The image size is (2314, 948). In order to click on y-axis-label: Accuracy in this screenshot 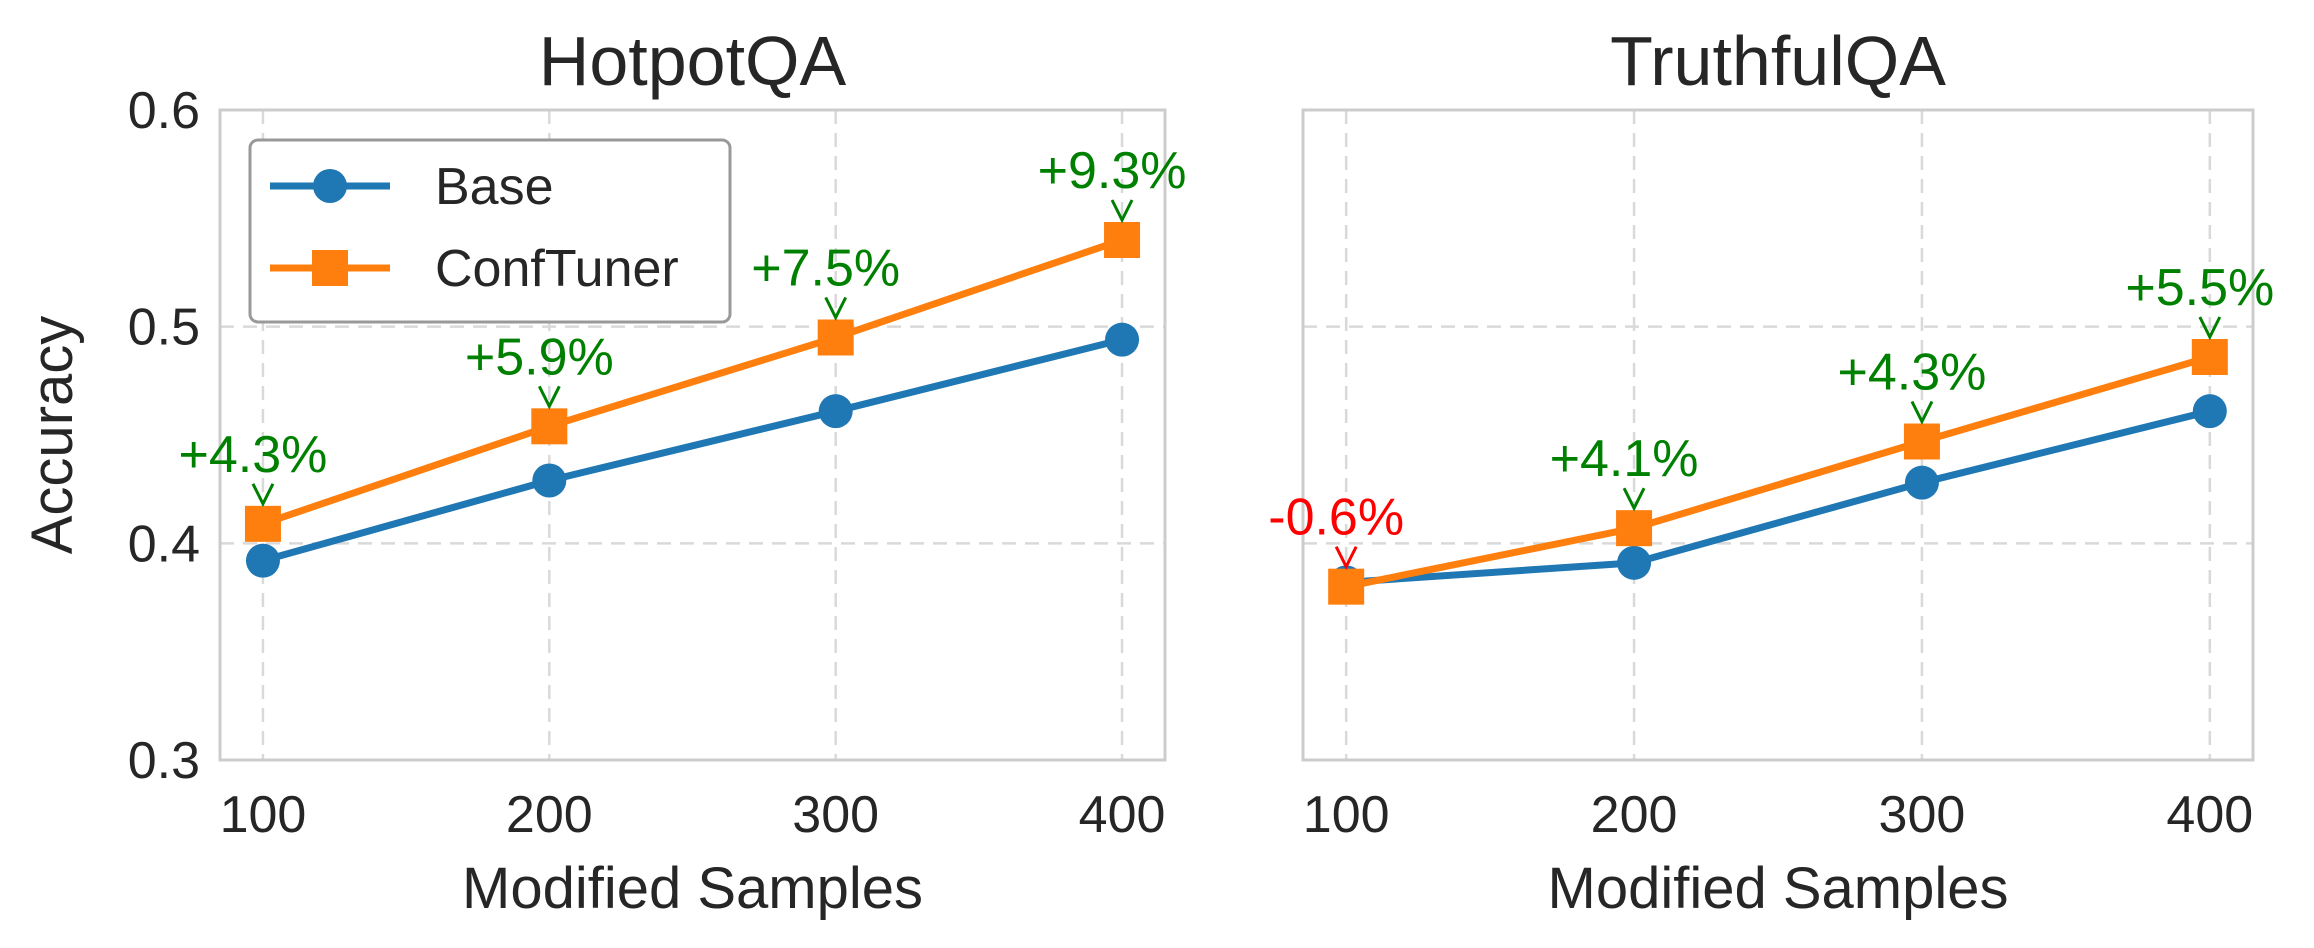, I will do `click(52, 435)`.